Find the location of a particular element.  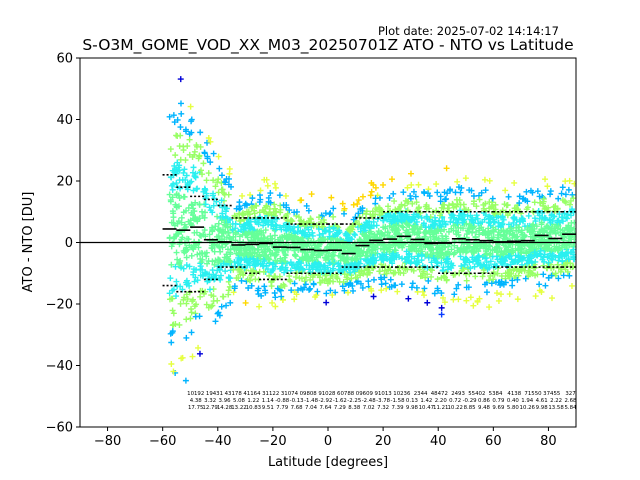

bin-annotation: 3.96 is located at coordinates (225, 401).